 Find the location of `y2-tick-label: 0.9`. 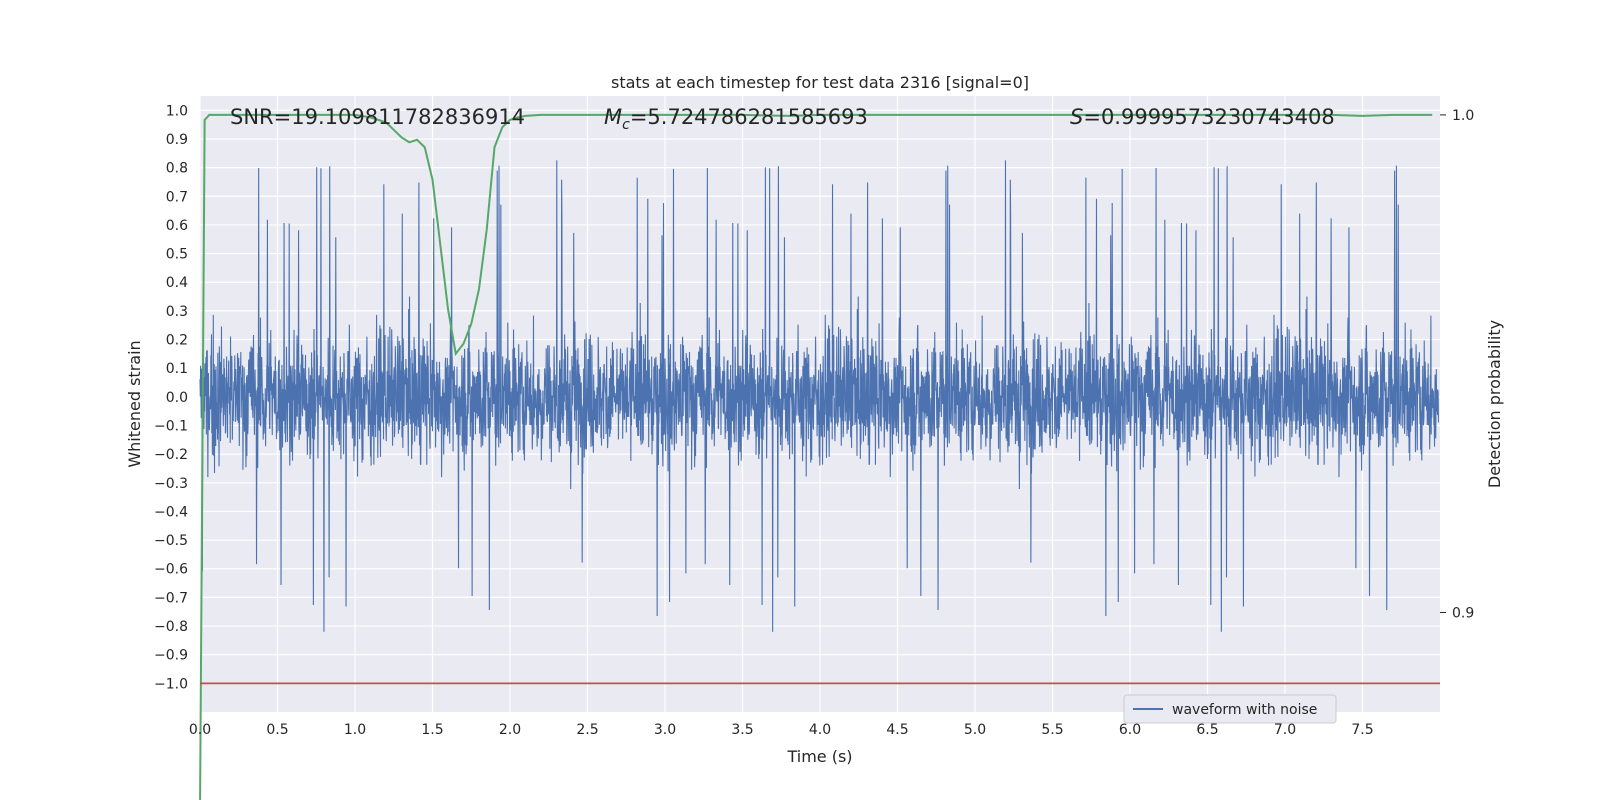

y2-tick-label: 0.9 is located at coordinates (1463, 613).